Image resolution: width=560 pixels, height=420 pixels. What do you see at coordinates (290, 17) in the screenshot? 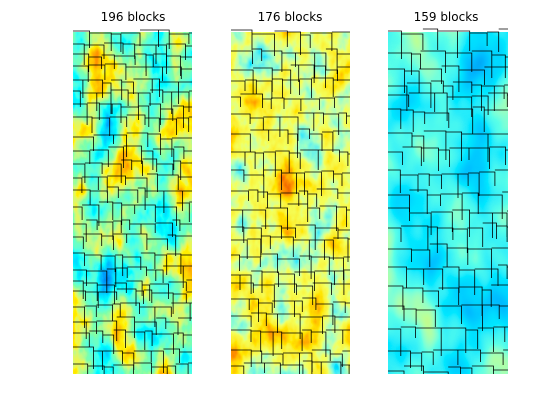
I see `panel-title: 176 blocks` at bounding box center [290, 17].